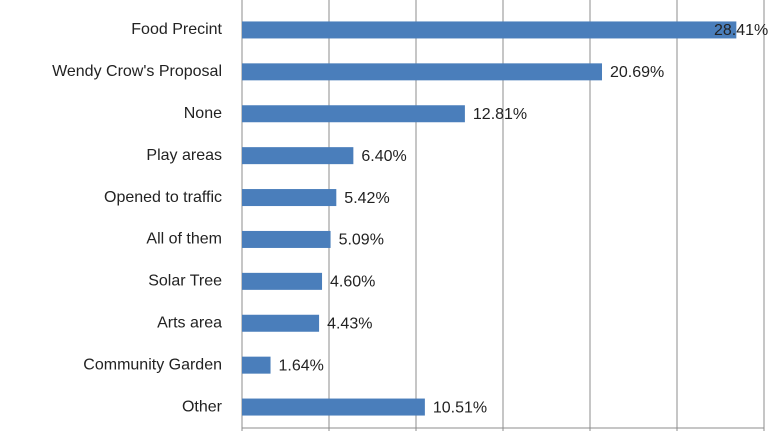  Describe the element at coordinates (383, 156) in the screenshot. I see `data-label: 6.40%` at that location.